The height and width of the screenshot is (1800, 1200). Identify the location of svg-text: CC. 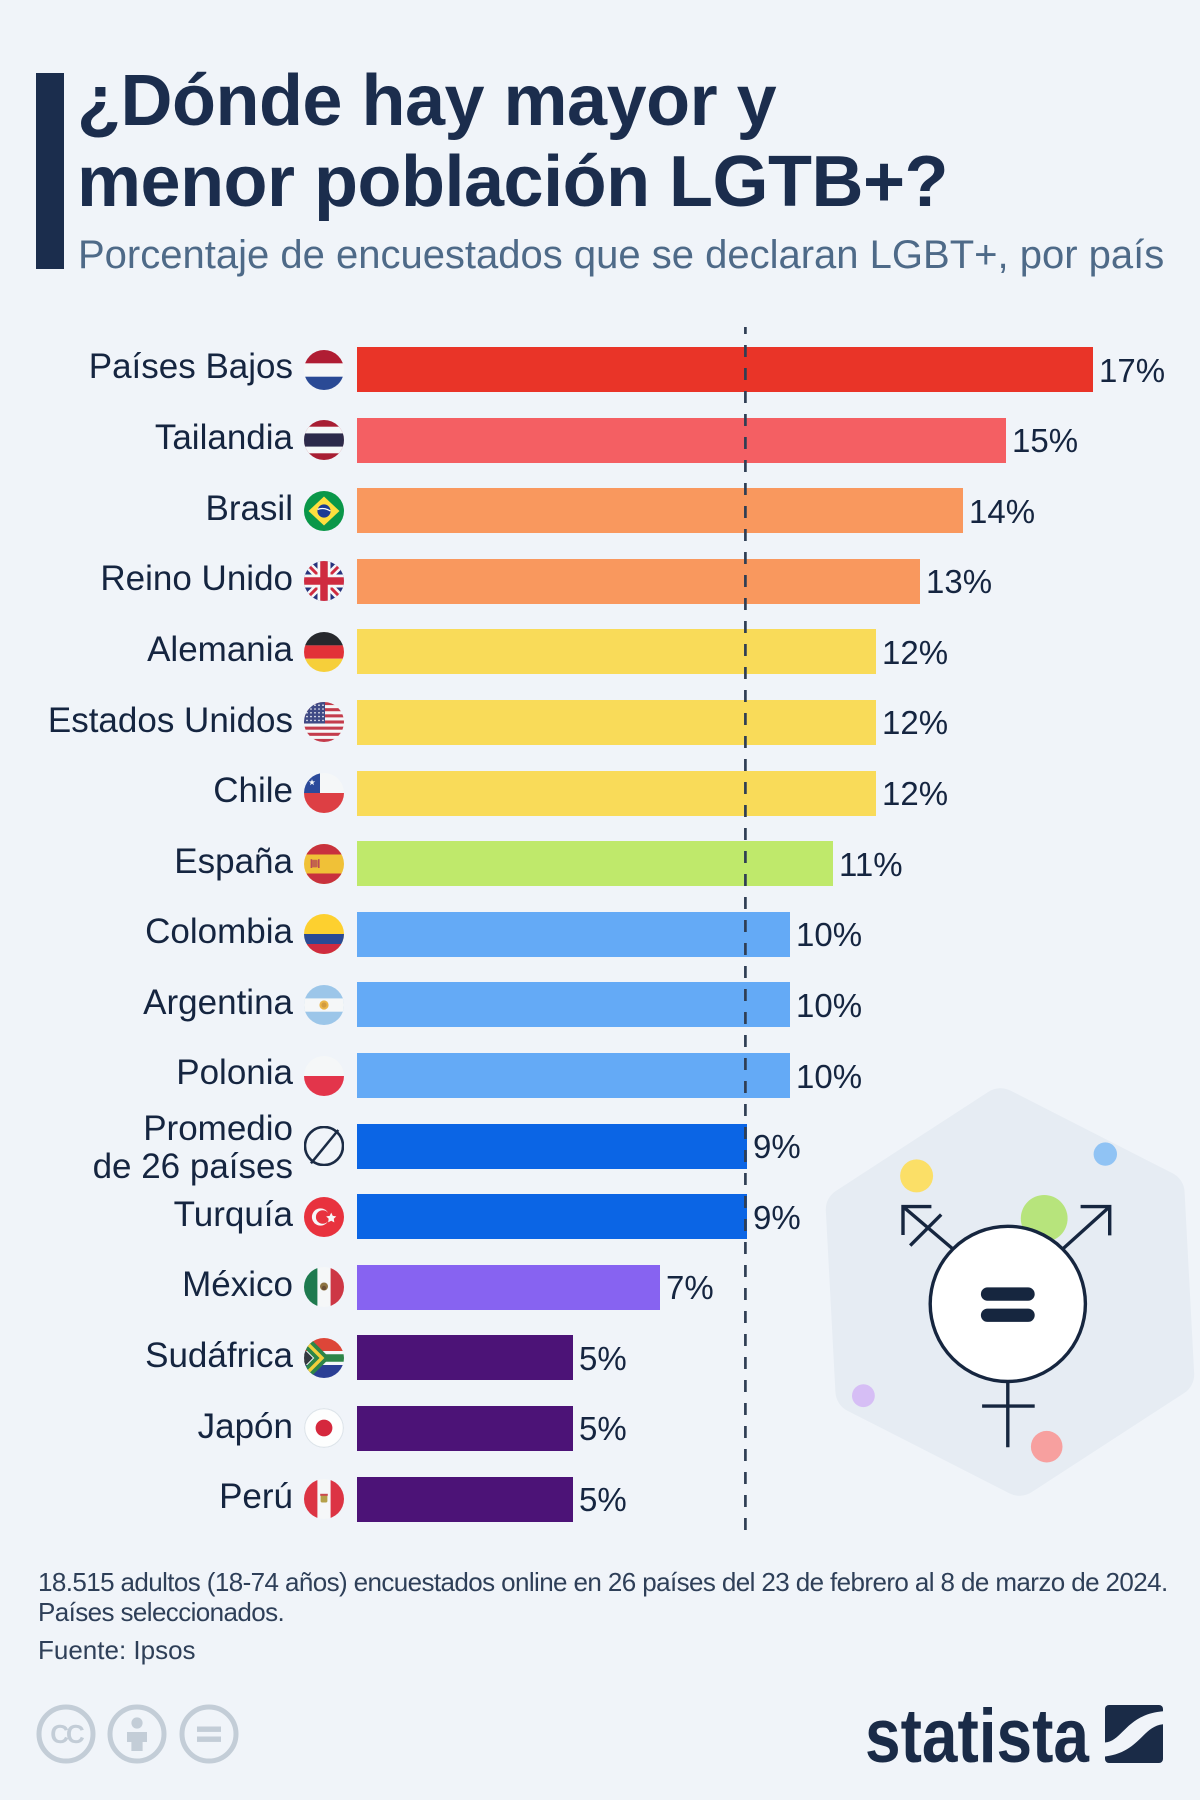
(67, 1734).